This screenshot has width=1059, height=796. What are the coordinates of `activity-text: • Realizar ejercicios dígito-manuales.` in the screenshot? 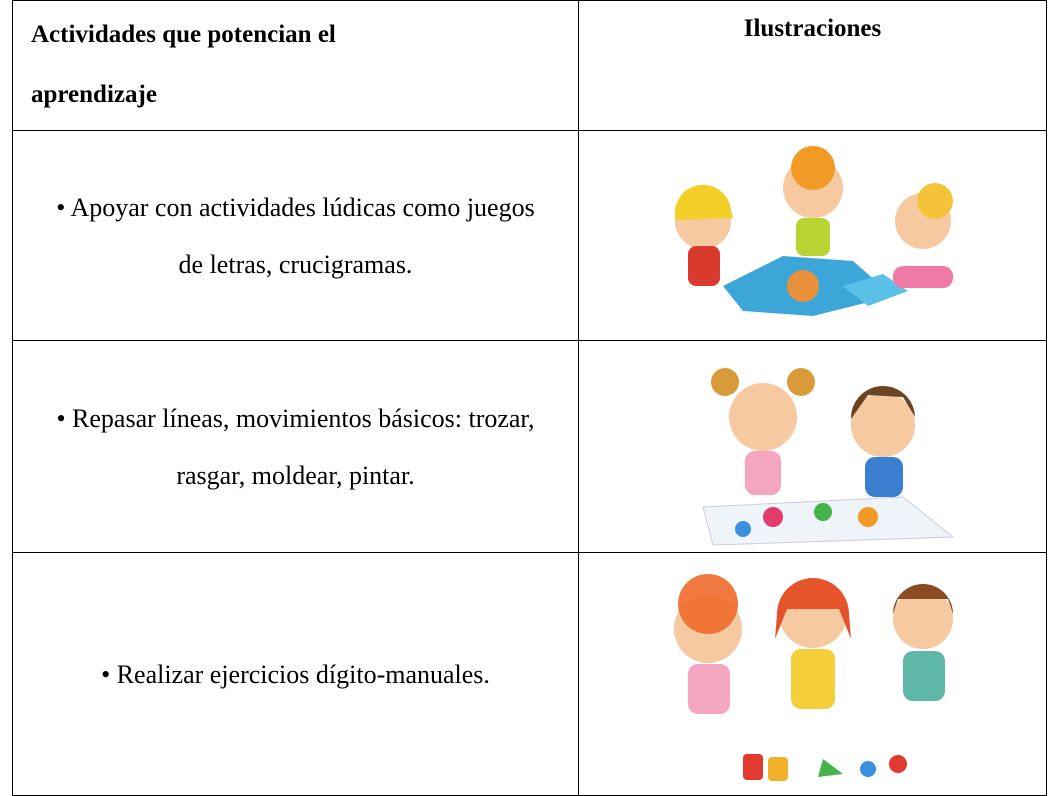 It's located at (295, 674).